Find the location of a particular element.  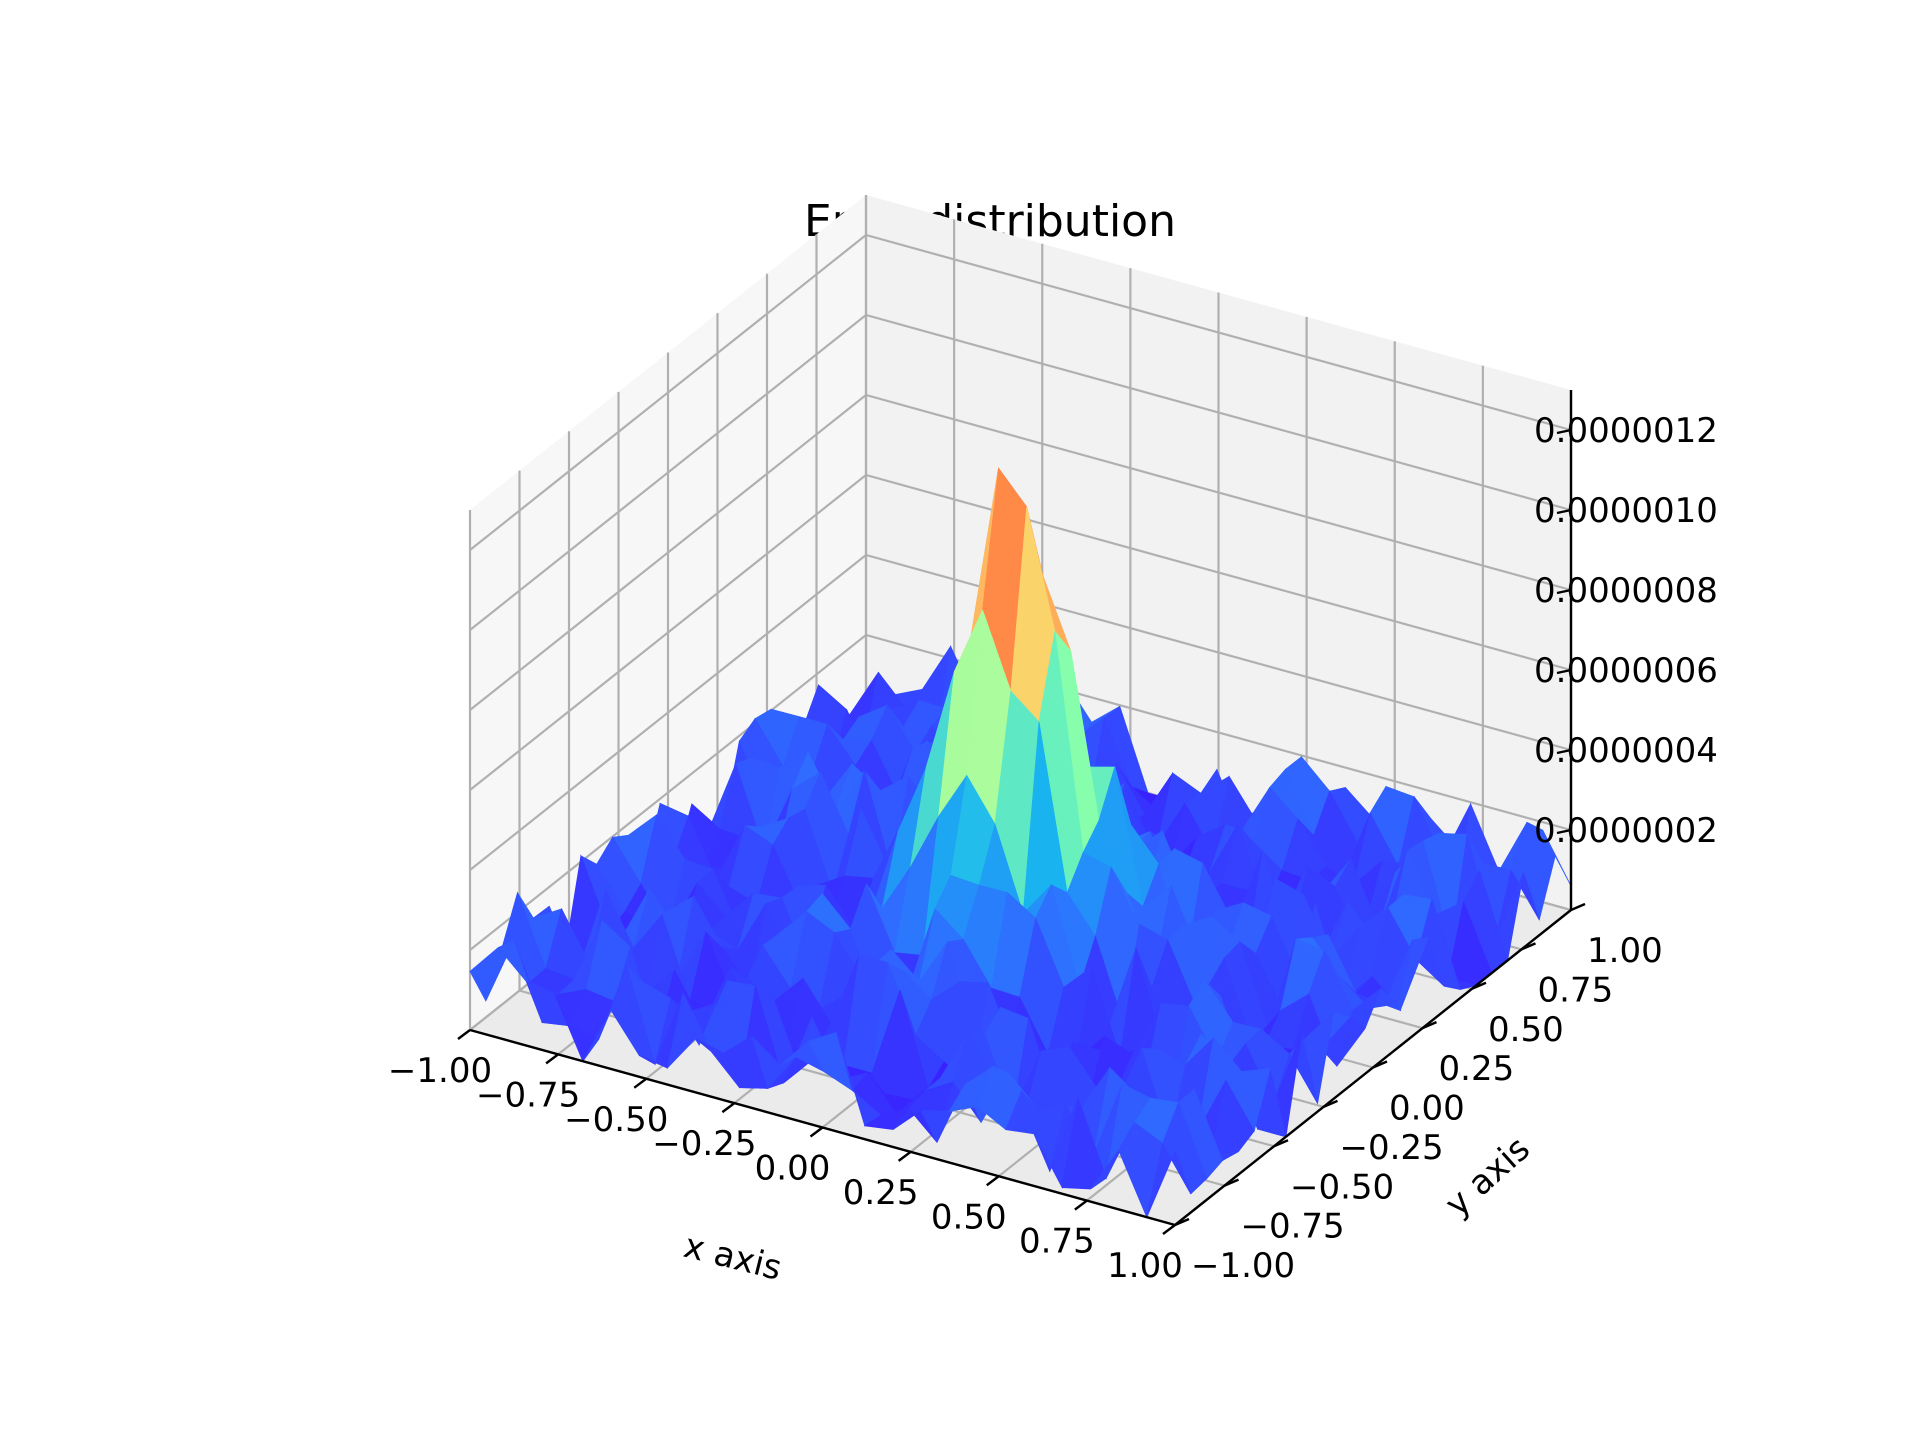

x-tick-label: −0.25 is located at coordinates (704, 1144).